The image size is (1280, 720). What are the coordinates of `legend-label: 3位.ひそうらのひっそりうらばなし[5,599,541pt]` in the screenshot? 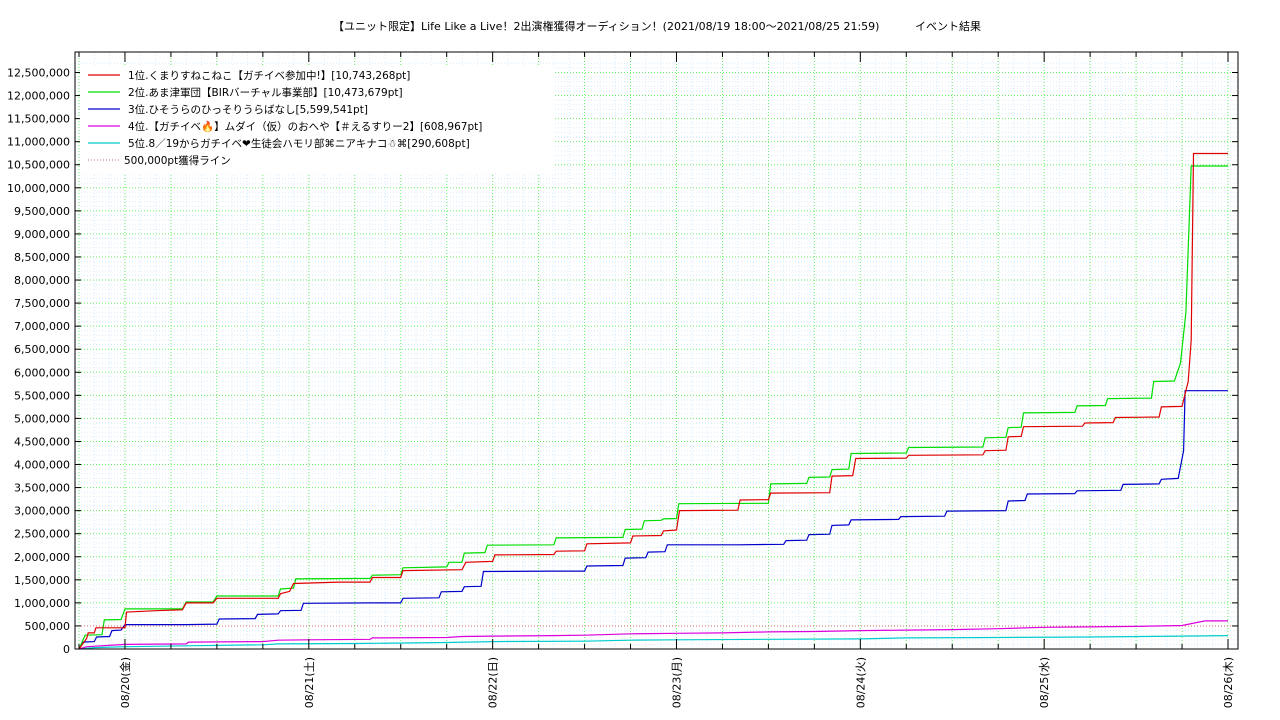 It's located at (248, 109).